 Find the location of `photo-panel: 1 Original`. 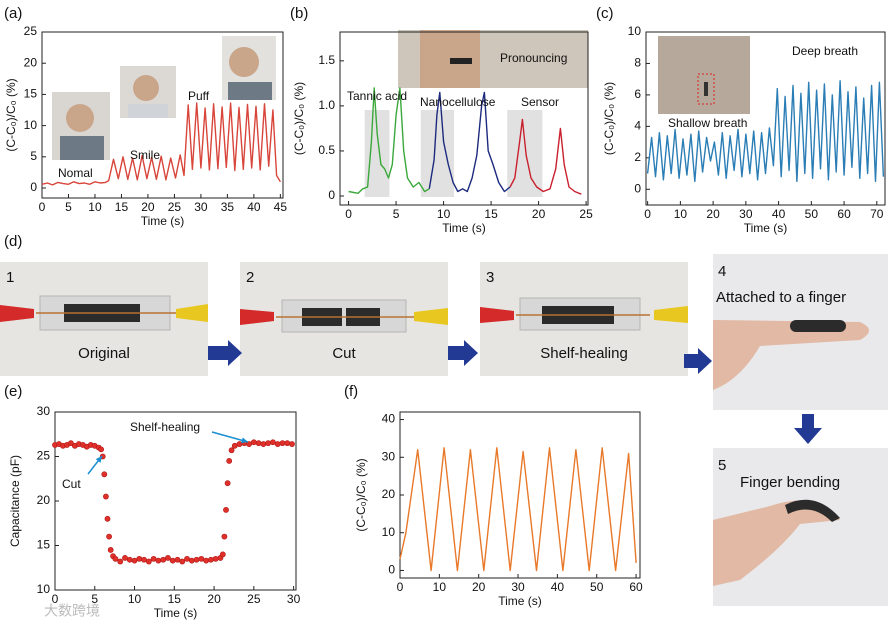

photo-panel: 1 Original is located at coordinates (104, 319).